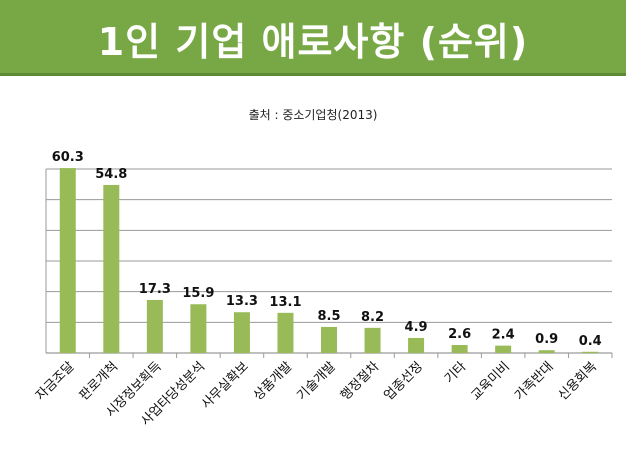 This screenshot has width=626, height=466. What do you see at coordinates (55, 381) in the screenshot?
I see `category-label: 자금조달` at bounding box center [55, 381].